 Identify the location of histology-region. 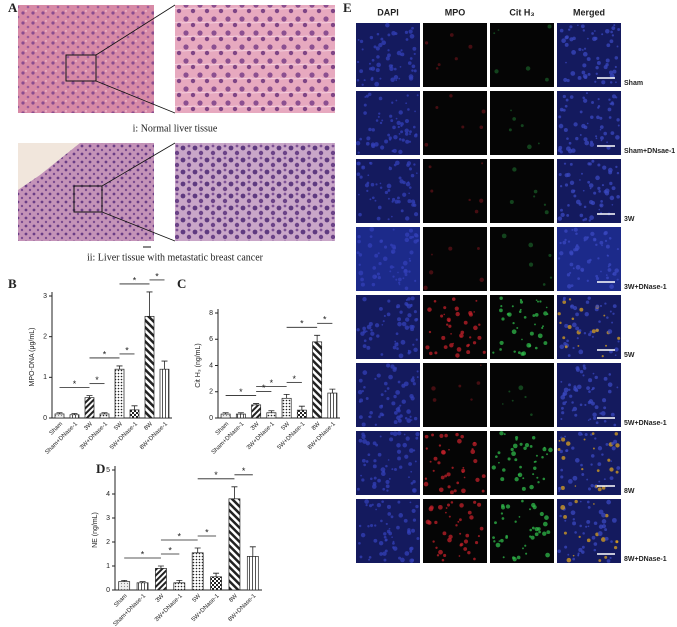
(49, 166).